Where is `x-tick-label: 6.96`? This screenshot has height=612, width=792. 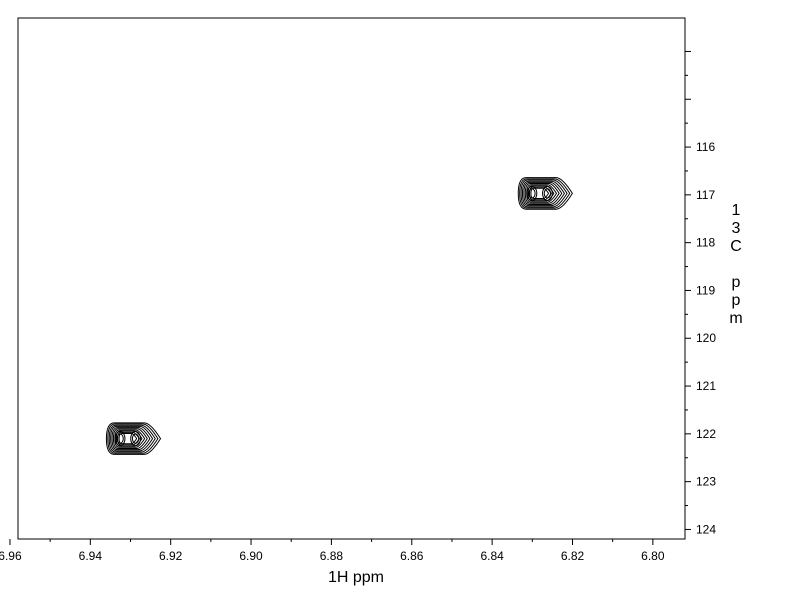 x-tick-label: 6.96 is located at coordinates (11, 556).